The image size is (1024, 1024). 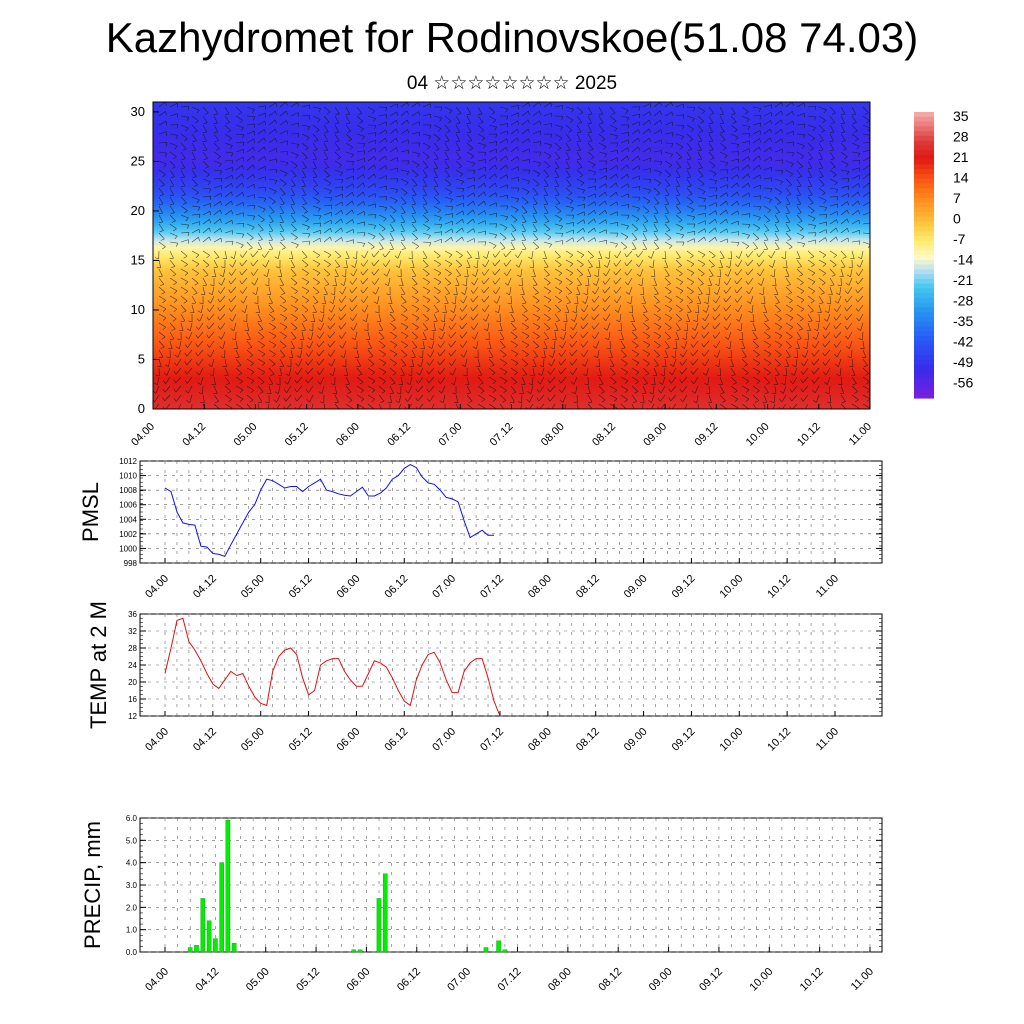 What do you see at coordinates (963, 342) in the screenshot?
I see `colorbar-label: -42` at bounding box center [963, 342].